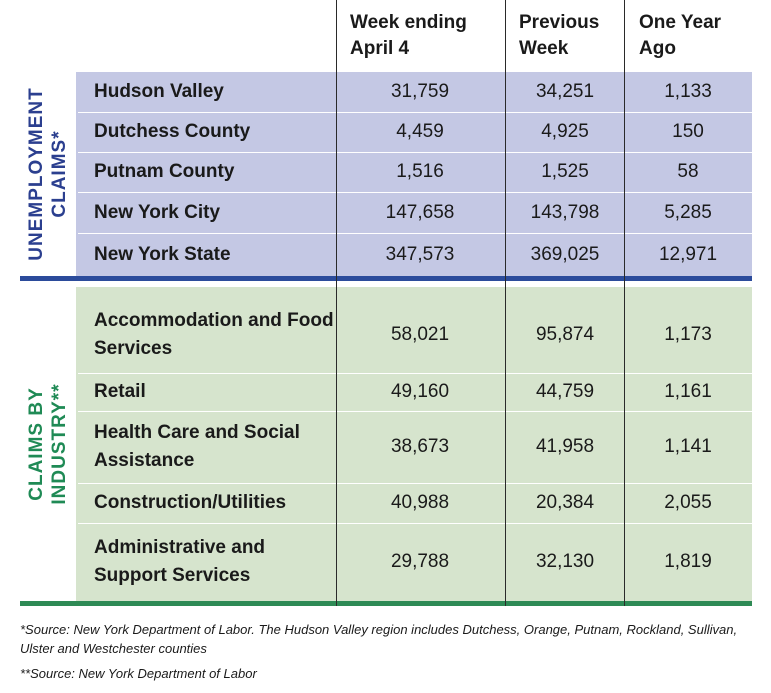  I want to click on value-previous-week: 34,251, so click(565, 91).